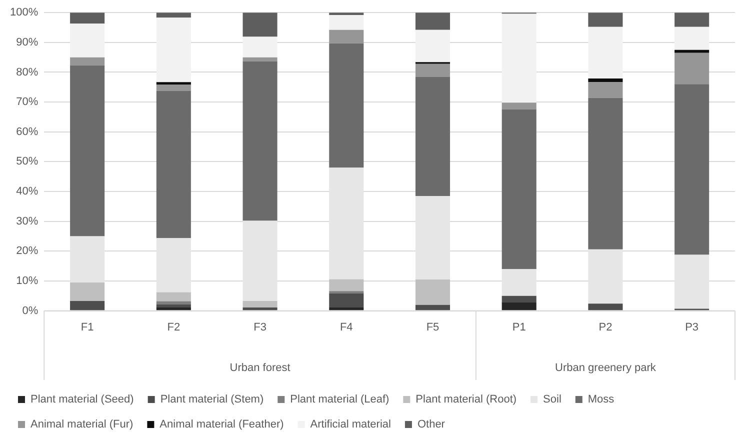  Describe the element at coordinates (466, 400) in the screenshot. I see `legend-label: Plant material (Root)` at that location.